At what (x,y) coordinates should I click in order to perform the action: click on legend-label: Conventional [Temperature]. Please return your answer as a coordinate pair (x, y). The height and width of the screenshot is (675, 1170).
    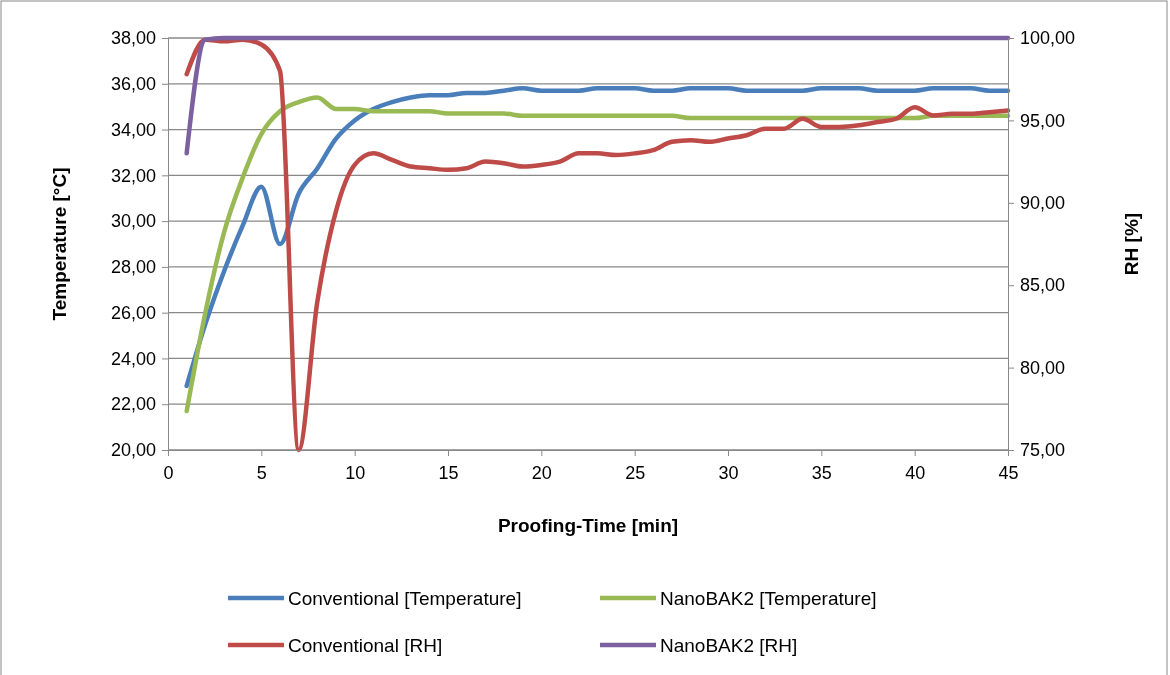
    Looking at the image, I should click on (405, 598).